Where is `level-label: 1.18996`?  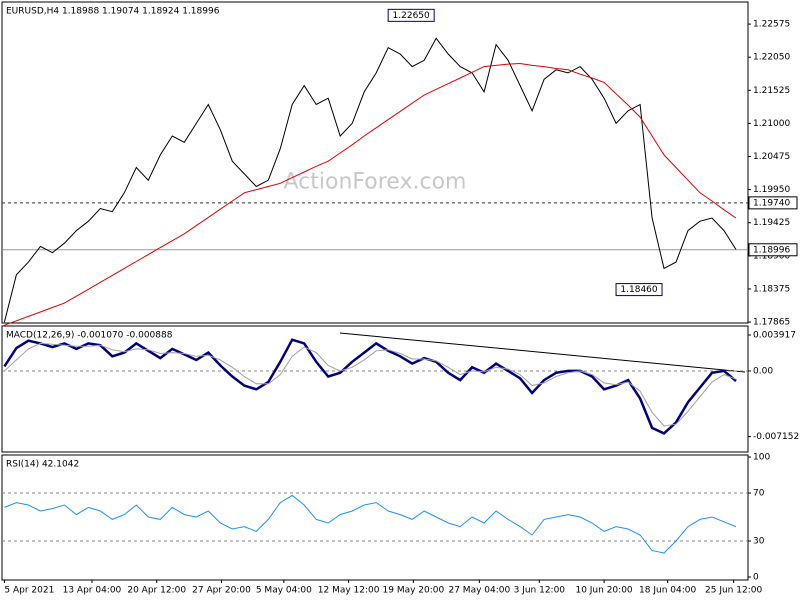 level-label: 1.18996 is located at coordinates (771, 250).